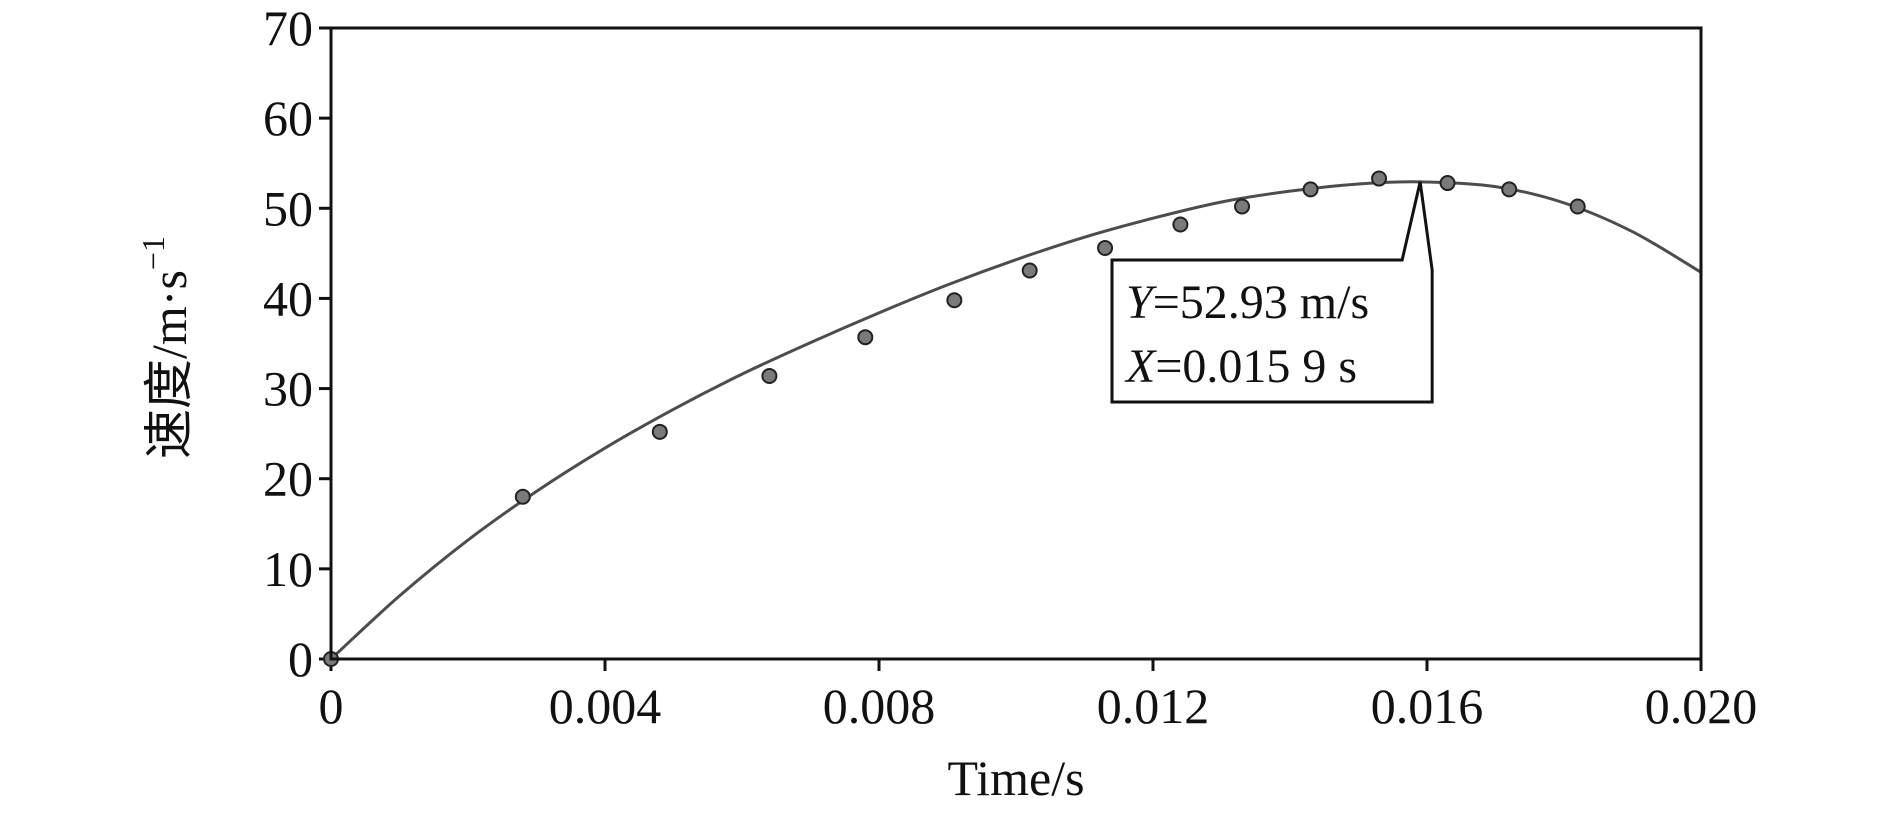  What do you see at coordinates (1261, 302) in the screenshot?
I see `peak-callout-y-value: =52.93 m/s` at bounding box center [1261, 302].